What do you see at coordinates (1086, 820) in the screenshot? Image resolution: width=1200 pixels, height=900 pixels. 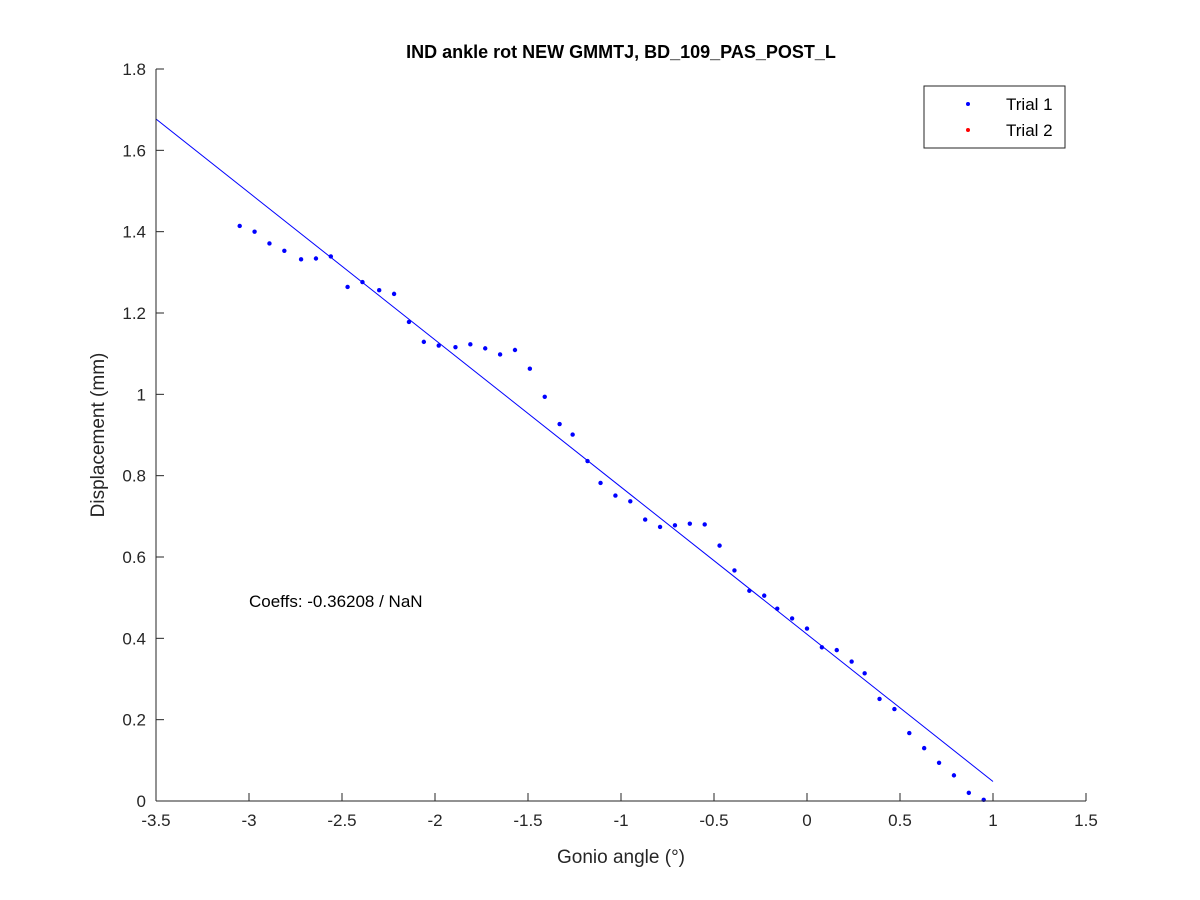 I see `x-tick-label: 1.5` at bounding box center [1086, 820].